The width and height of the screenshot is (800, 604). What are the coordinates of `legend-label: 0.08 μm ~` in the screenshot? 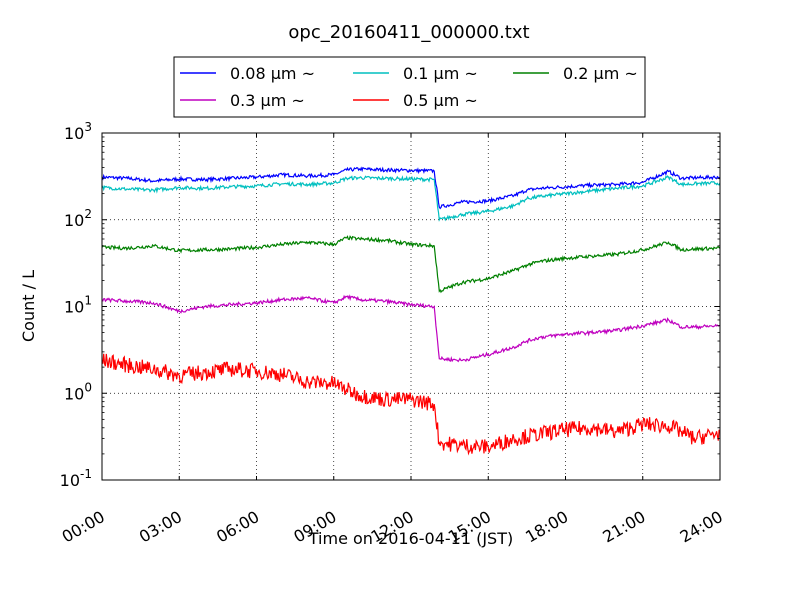 It's located at (272, 73).